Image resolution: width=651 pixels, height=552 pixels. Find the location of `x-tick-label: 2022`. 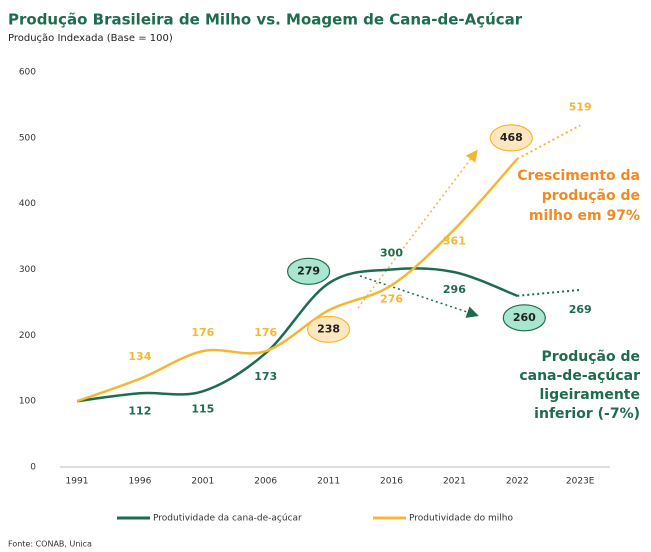

x-tick-label: 2022 is located at coordinates (517, 482).